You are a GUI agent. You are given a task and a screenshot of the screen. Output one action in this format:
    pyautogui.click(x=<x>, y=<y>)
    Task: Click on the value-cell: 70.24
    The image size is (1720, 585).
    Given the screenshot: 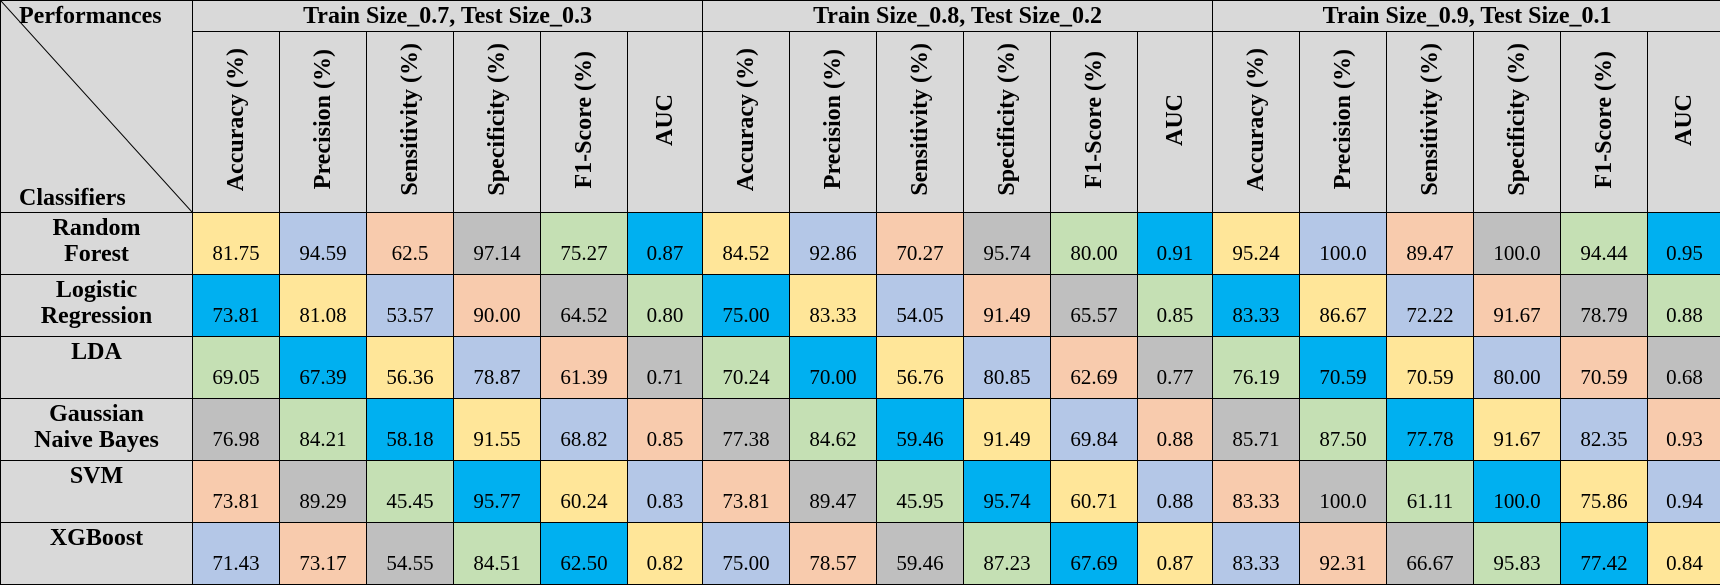 What is the action you would take?
    pyautogui.click(x=746, y=368)
    